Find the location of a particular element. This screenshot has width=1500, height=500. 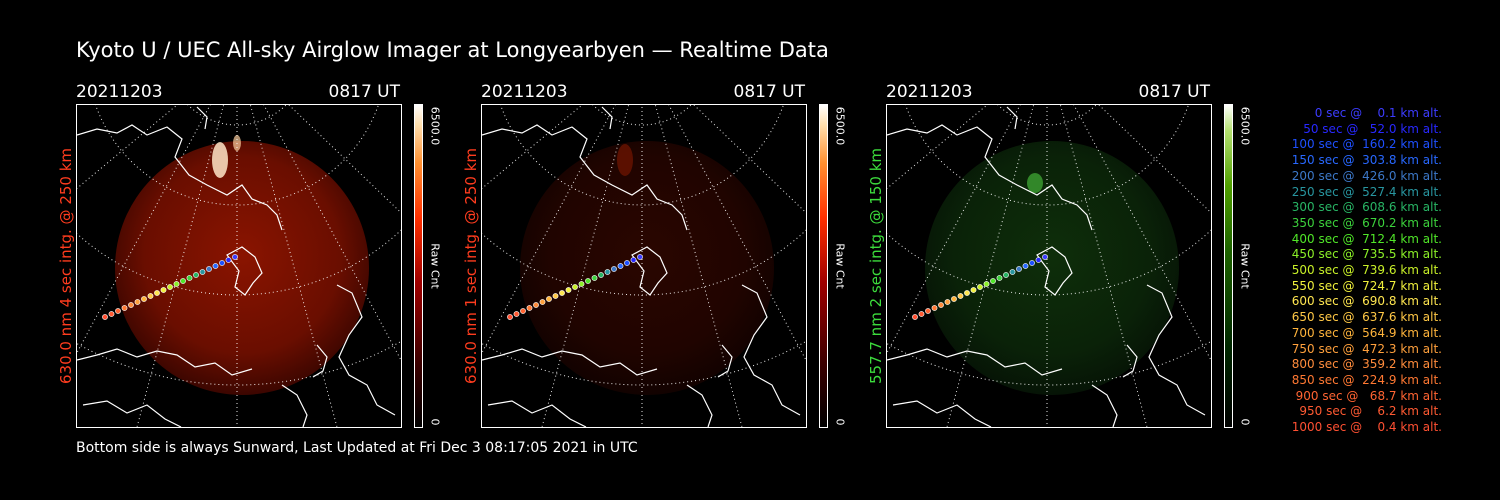

coastlines is located at coordinates (641, 266).